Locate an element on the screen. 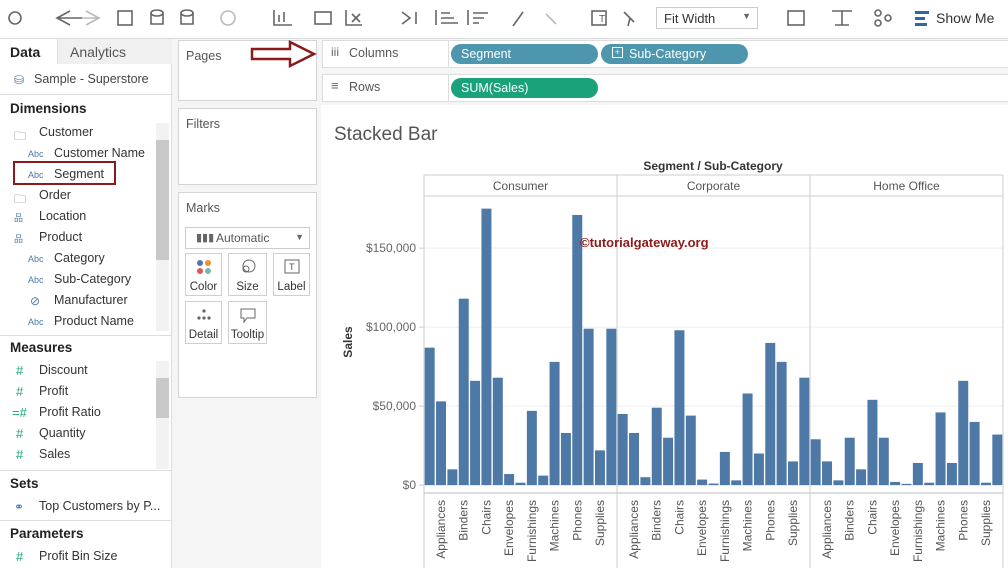 The height and width of the screenshot is (568, 1008). label-button: T Label is located at coordinates (291, 274).